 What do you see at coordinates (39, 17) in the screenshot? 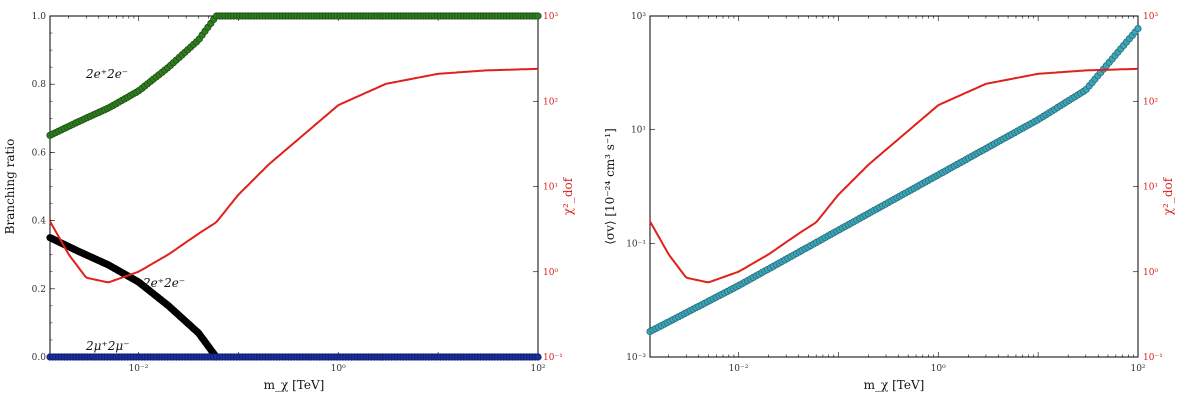
I see `y-tick-label: 1.0` at bounding box center [39, 17].